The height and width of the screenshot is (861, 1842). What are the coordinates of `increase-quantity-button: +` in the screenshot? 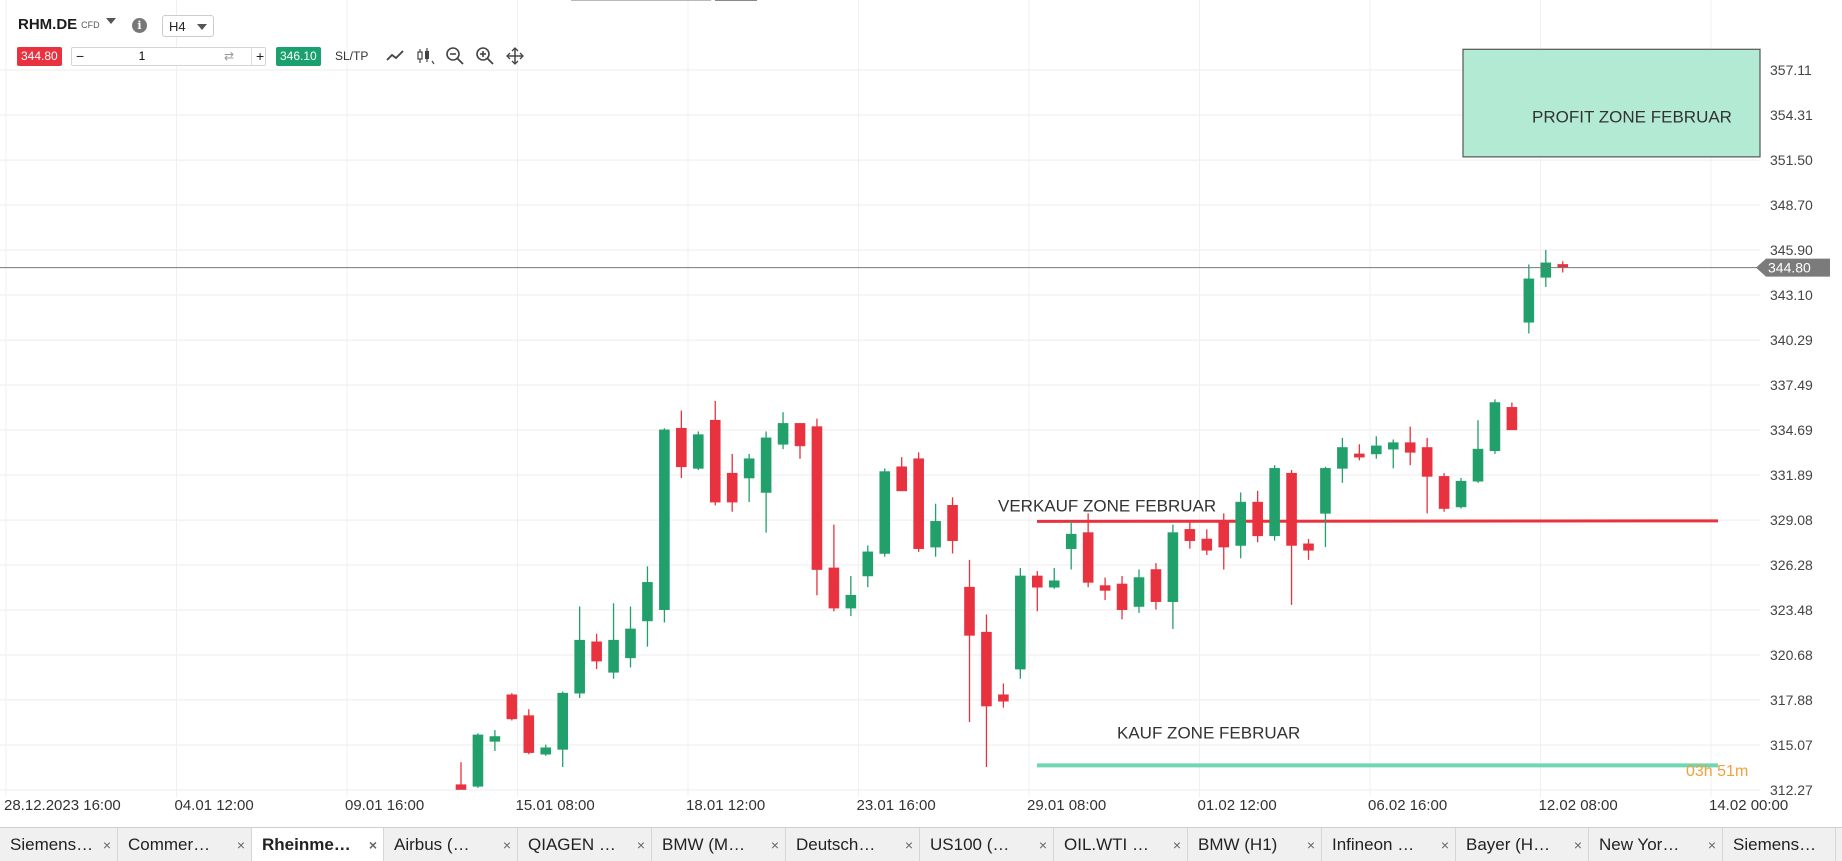 It's located at (257, 56).